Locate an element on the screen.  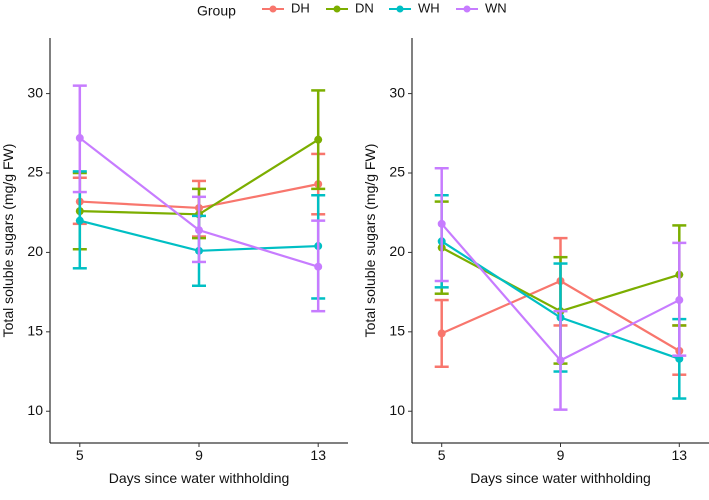
legend-label: DH is located at coordinates (300, 7).